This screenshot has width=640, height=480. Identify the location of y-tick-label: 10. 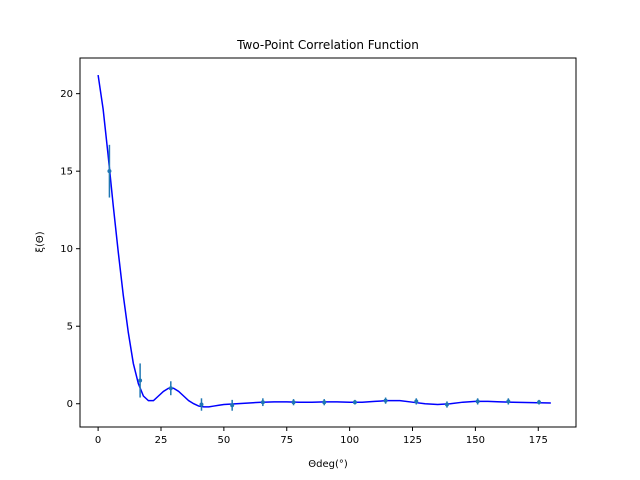
(66, 249).